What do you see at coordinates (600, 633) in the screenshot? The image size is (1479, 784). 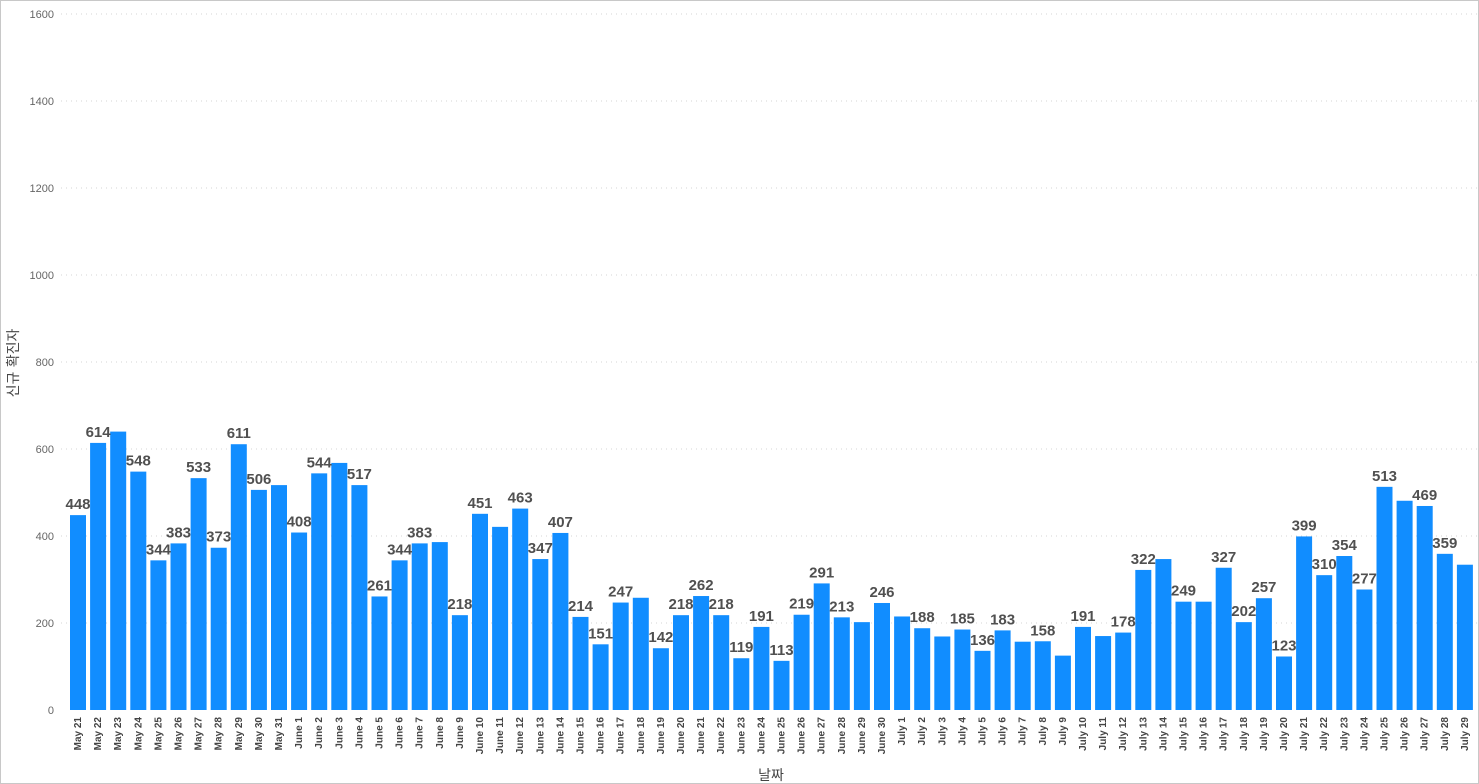 I see `data-label: 151` at bounding box center [600, 633].